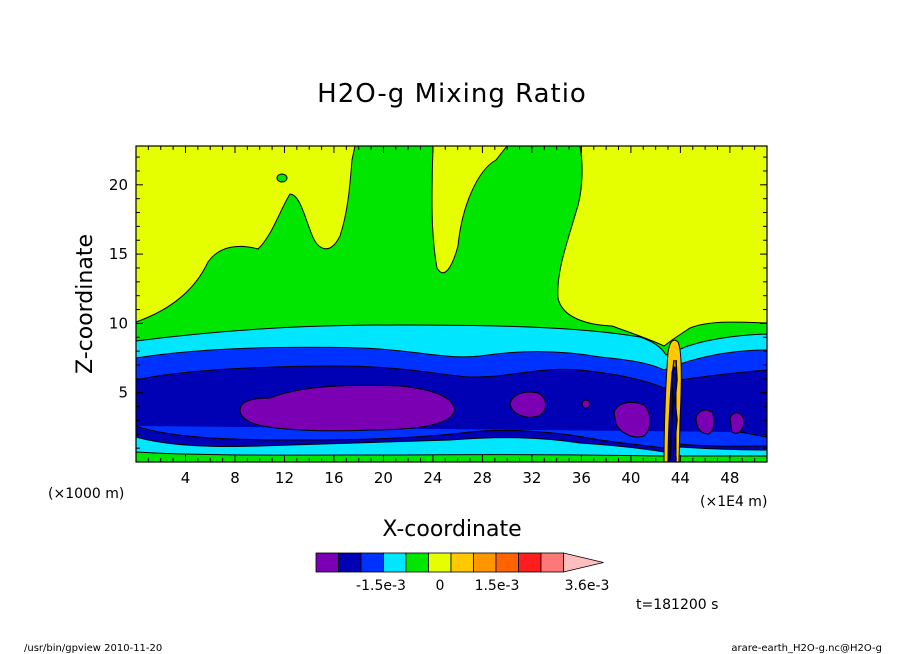 This screenshot has width=904, height=654. What do you see at coordinates (680, 478) in the screenshot?
I see `x-tick-label: 44` at bounding box center [680, 478].